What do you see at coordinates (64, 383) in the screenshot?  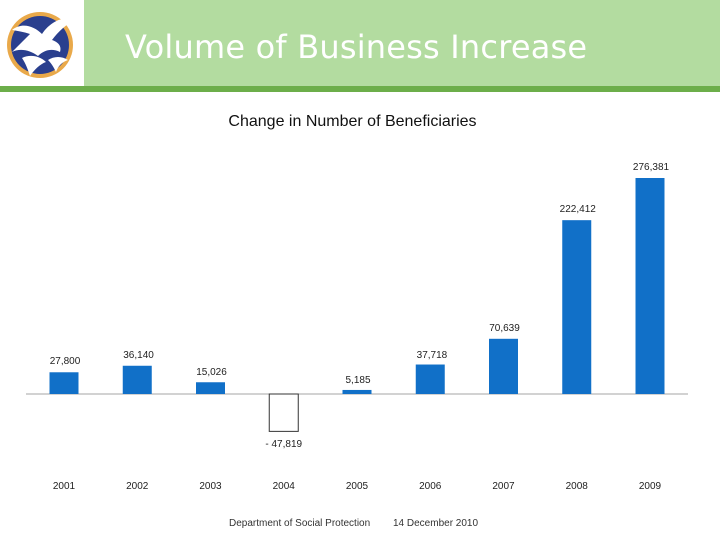 I see `bar-2001` at bounding box center [64, 383].